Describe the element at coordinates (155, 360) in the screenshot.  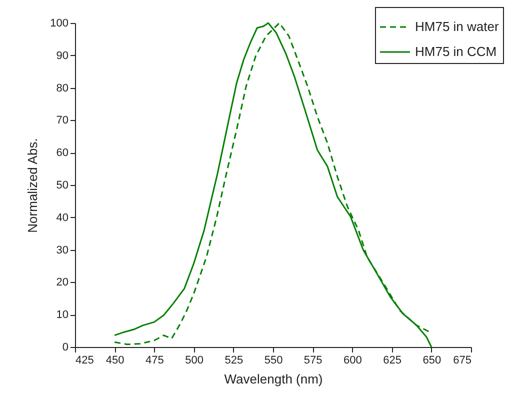
I see `x-tick-label: 475` at that location.